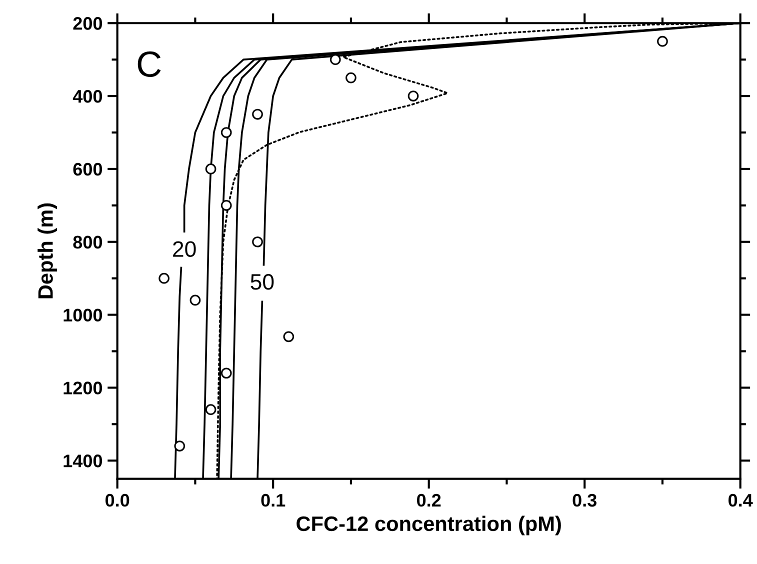  I want to click on y-axis-title: Depth (m), so click(48, 250).